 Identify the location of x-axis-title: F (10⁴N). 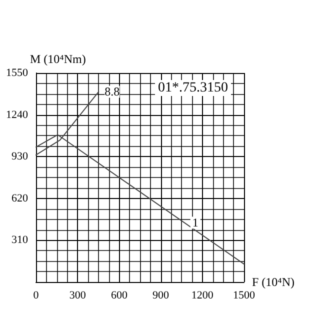
(273, 282).